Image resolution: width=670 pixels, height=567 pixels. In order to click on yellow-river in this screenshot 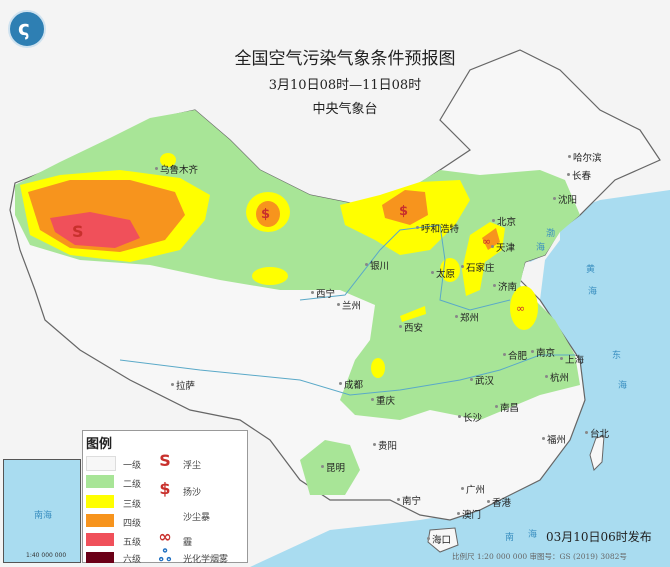, I will do `click(405, 267)`.